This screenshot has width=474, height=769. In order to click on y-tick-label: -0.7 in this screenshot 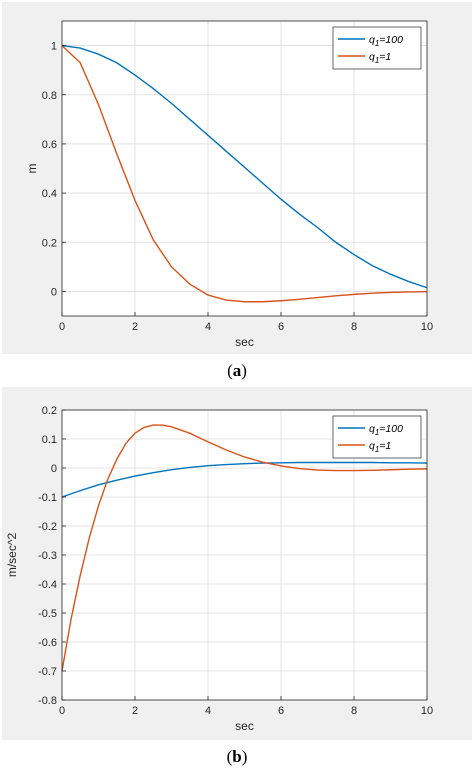, I will do `click(47, 672)`.